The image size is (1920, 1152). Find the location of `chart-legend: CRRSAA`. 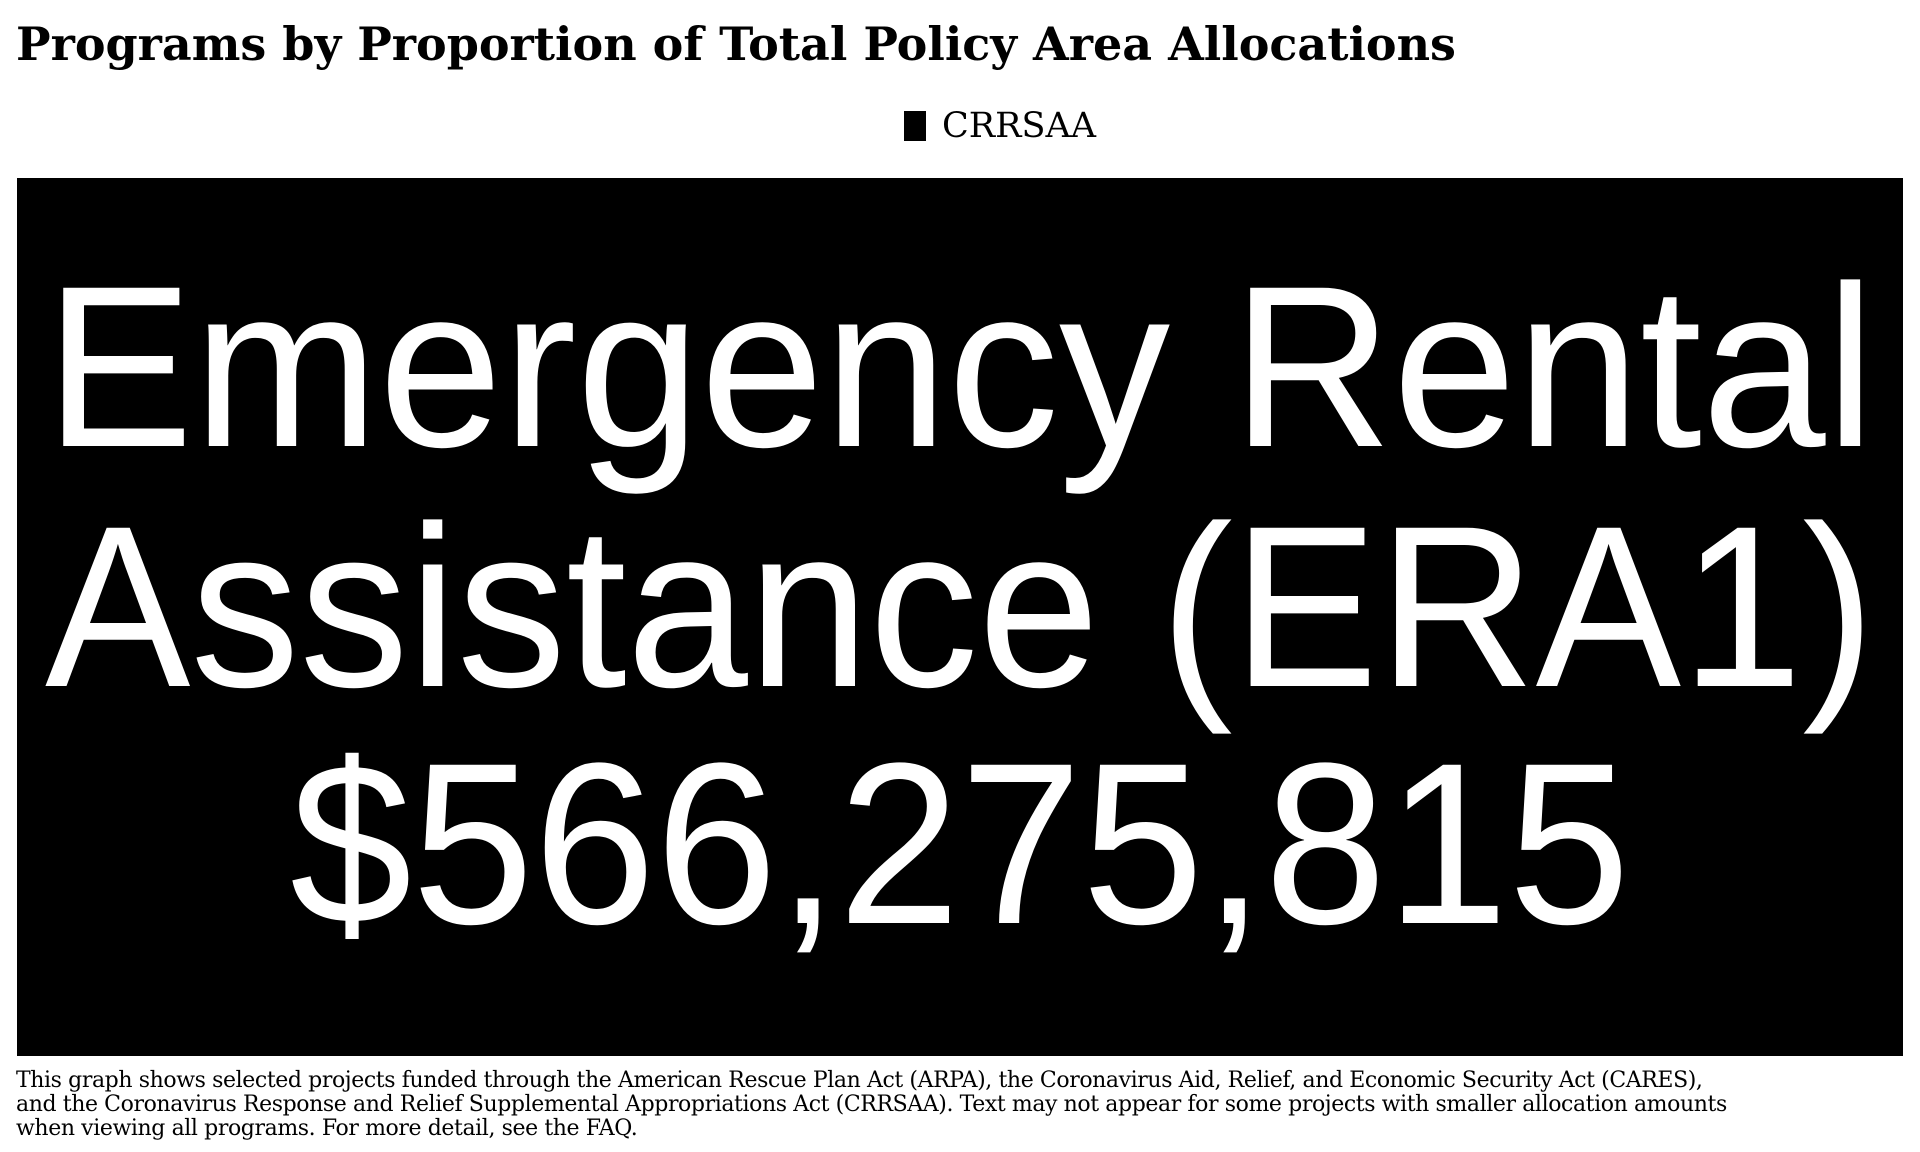

chart-legend: CRRSAA is located at coordinates (960, 128).